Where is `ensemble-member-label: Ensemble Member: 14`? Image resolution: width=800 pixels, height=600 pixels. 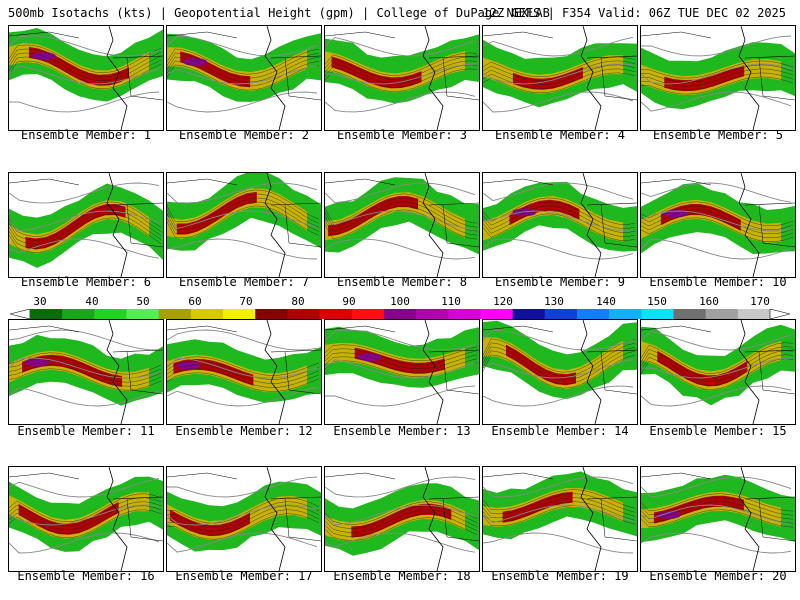 ensemble-member-label: Ensemble Member: 14 is located at coordinates (560, 431).